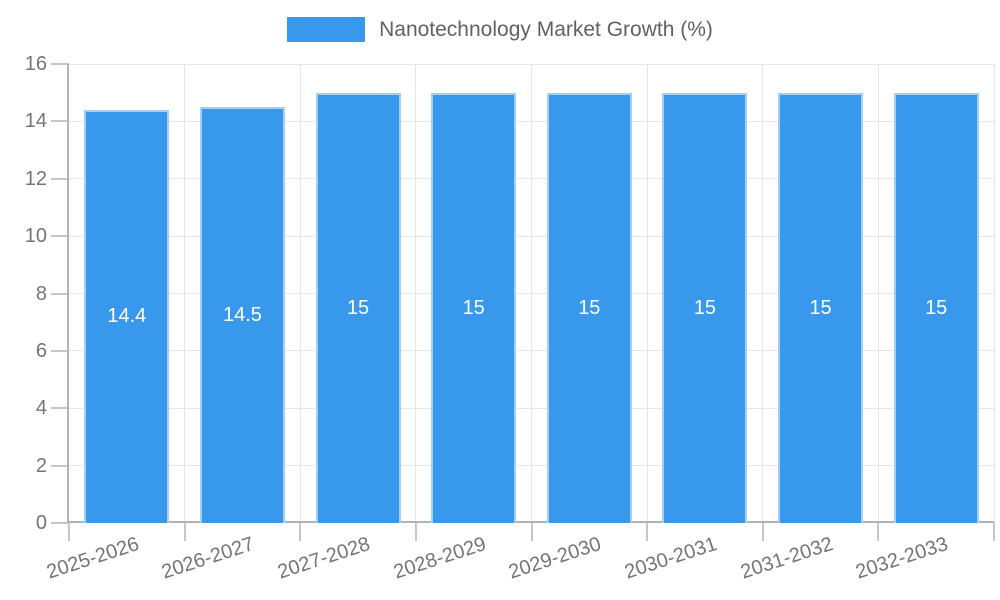  Describe the element at coordinates (41, 465) in the screenshot. I see `y-axis-tick-label: 2` at that location.